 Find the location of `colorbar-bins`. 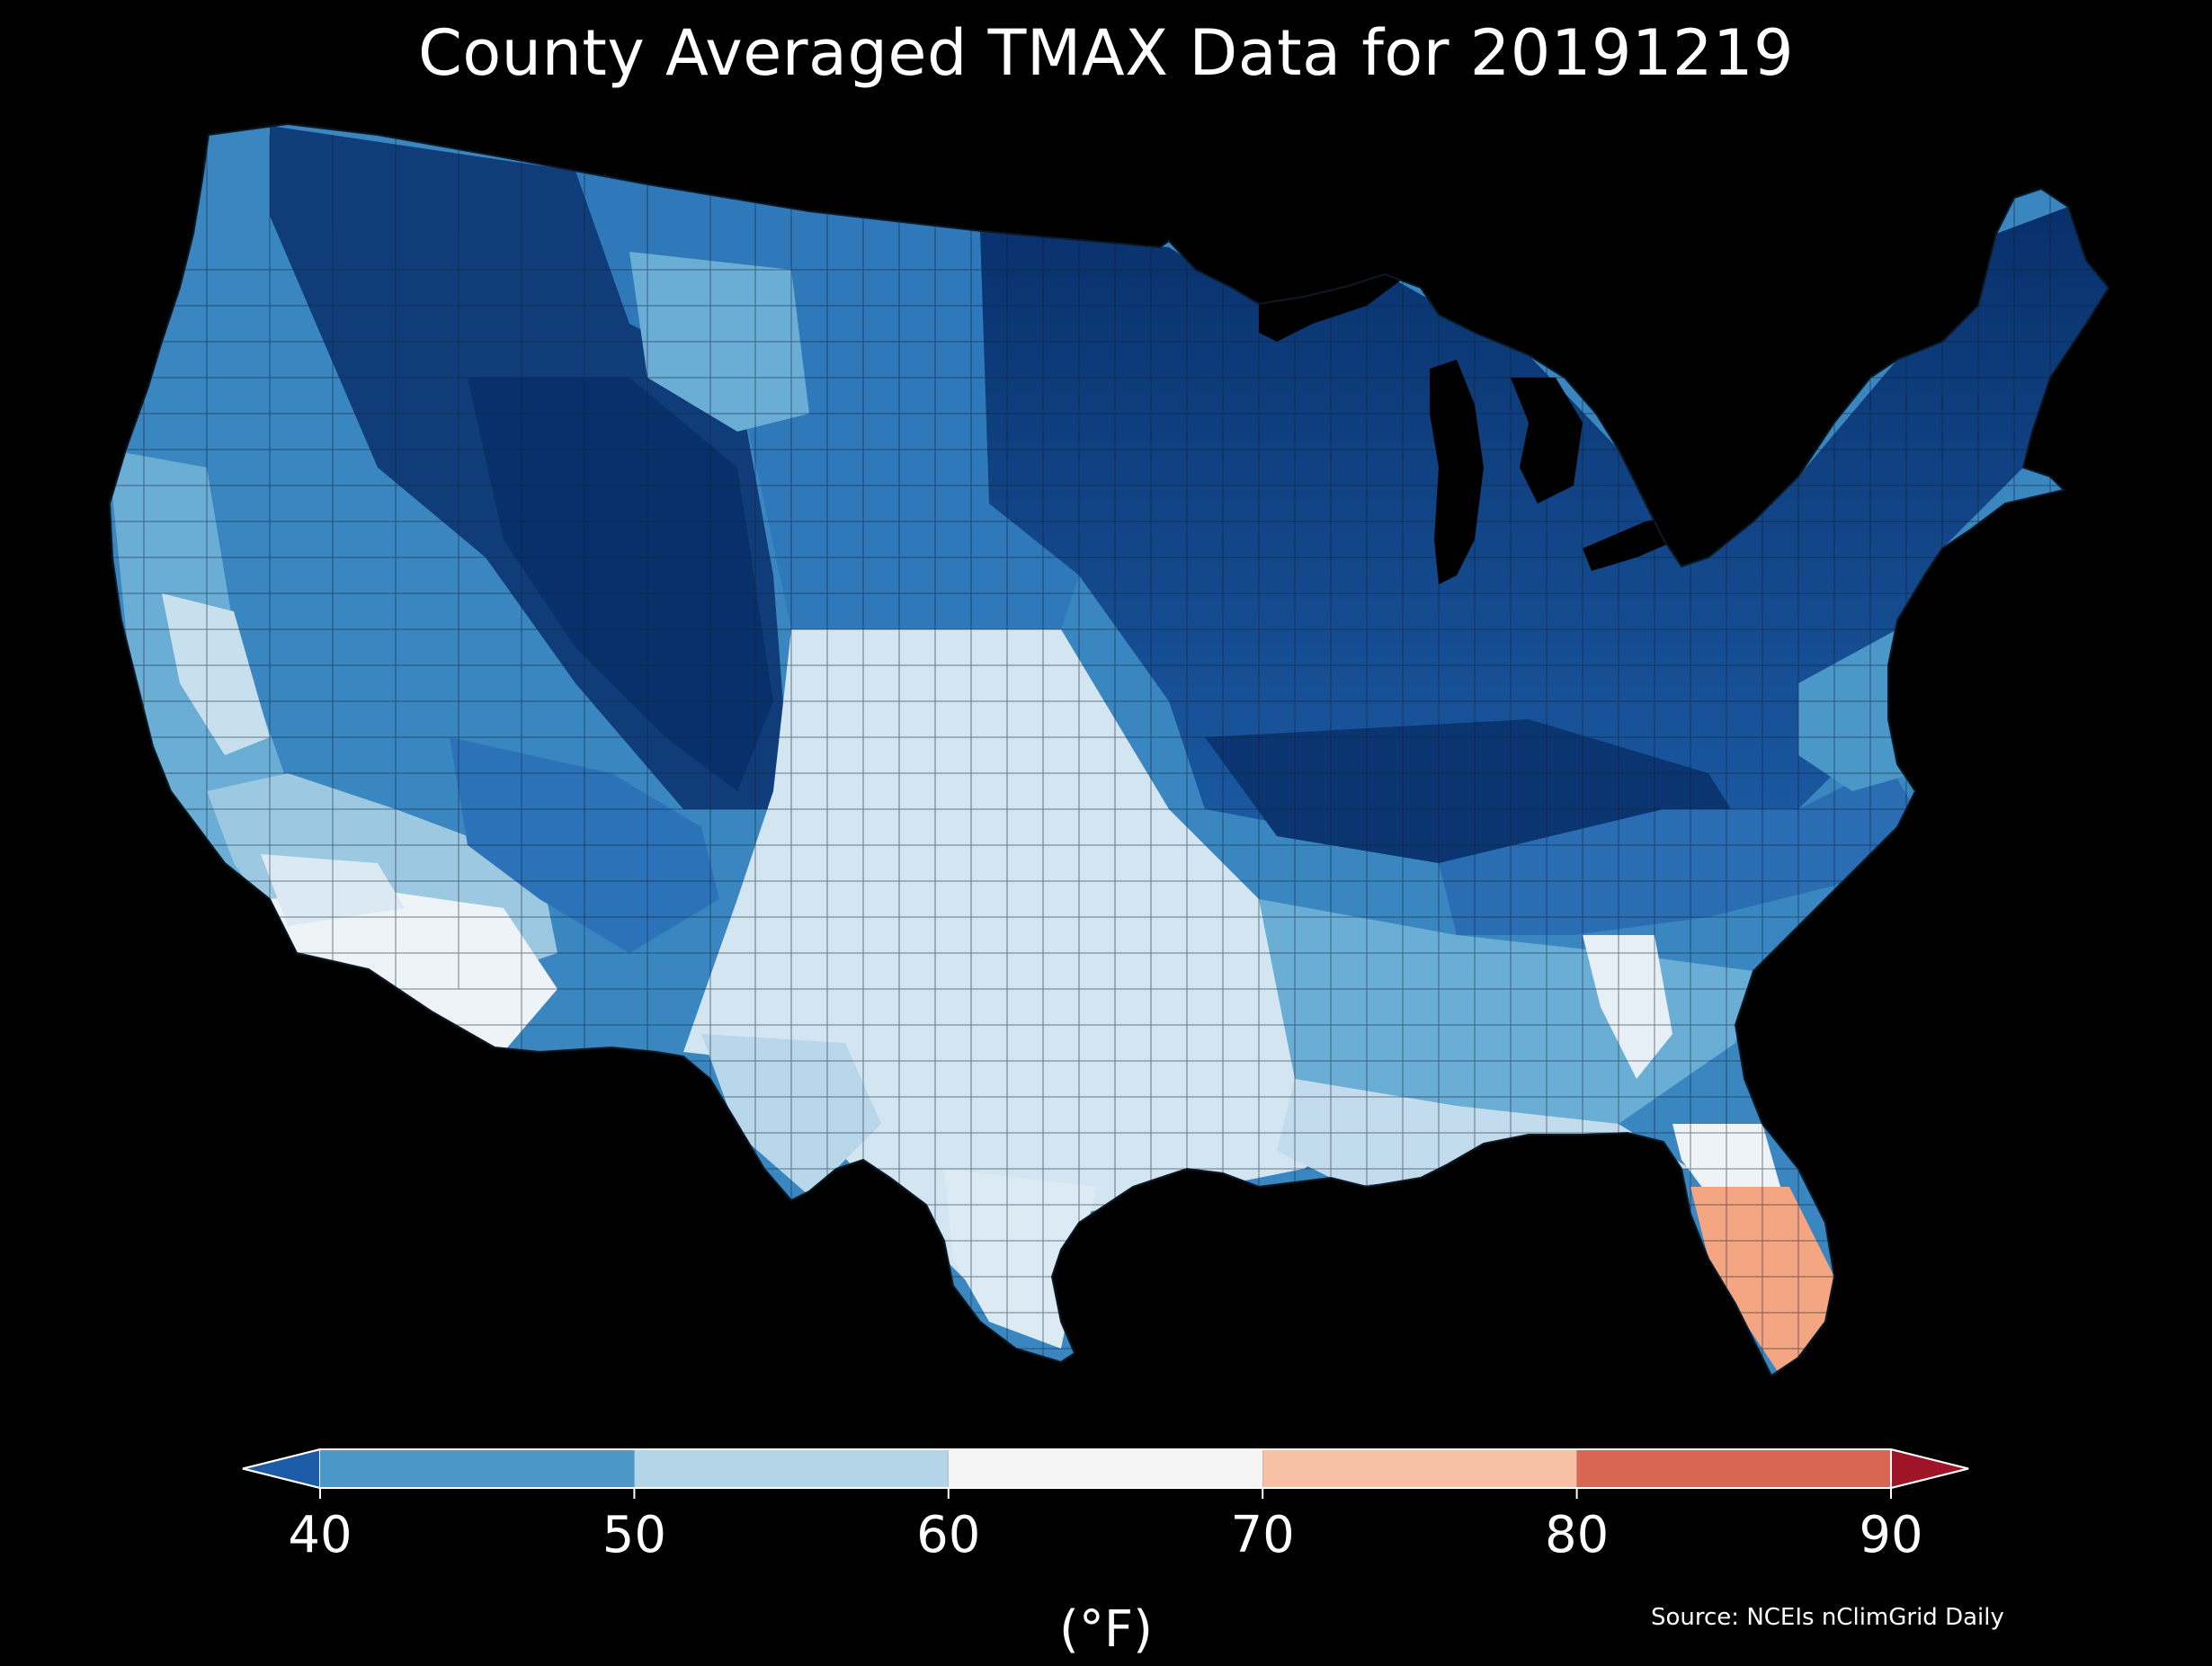

colorbar-bins is located at coordinates (1105, 1469).